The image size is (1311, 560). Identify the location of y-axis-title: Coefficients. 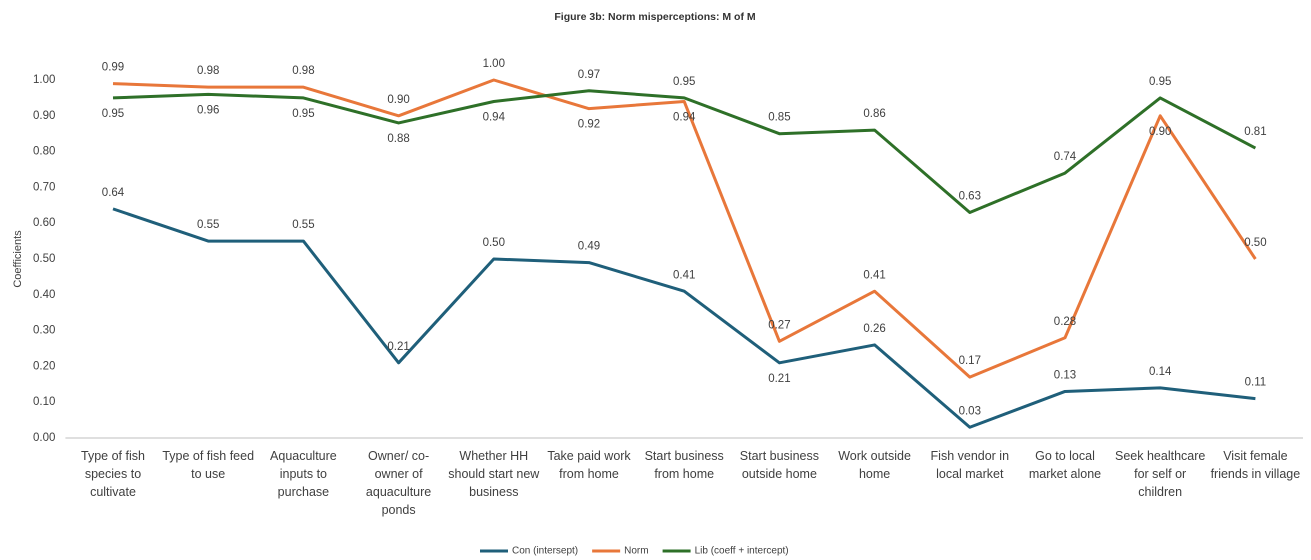
(18, 259).